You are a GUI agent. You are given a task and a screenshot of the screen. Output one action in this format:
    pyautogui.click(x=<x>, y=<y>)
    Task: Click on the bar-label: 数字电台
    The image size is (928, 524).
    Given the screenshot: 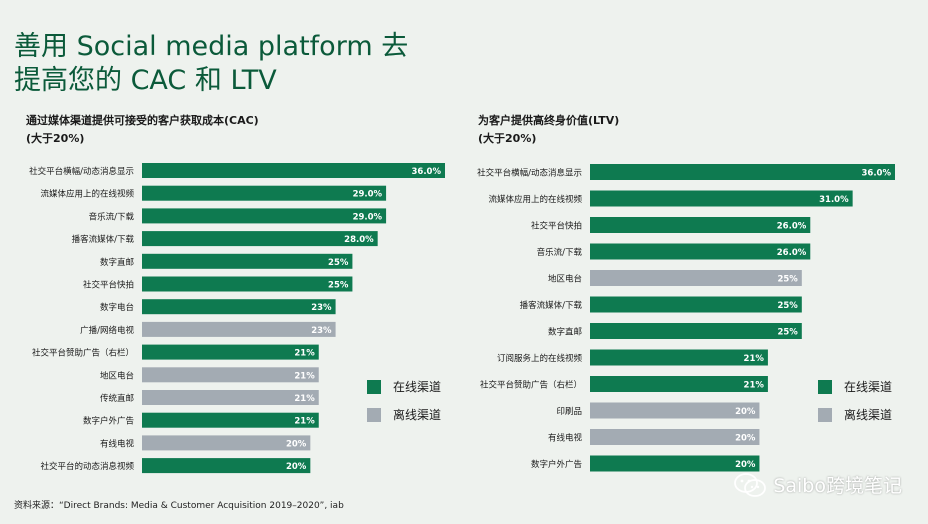 What is the action you would take?
    pyautogui.click(x=117, y=307)
    